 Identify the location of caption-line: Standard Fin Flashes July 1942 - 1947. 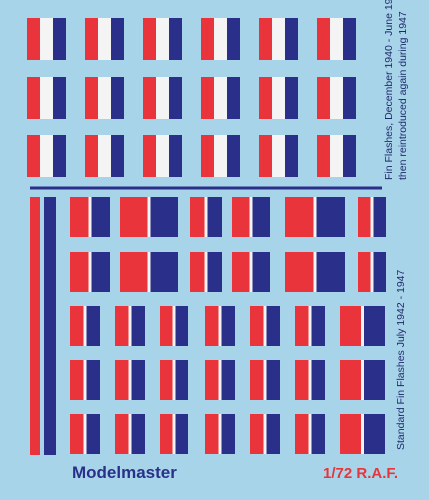
(401, 359).